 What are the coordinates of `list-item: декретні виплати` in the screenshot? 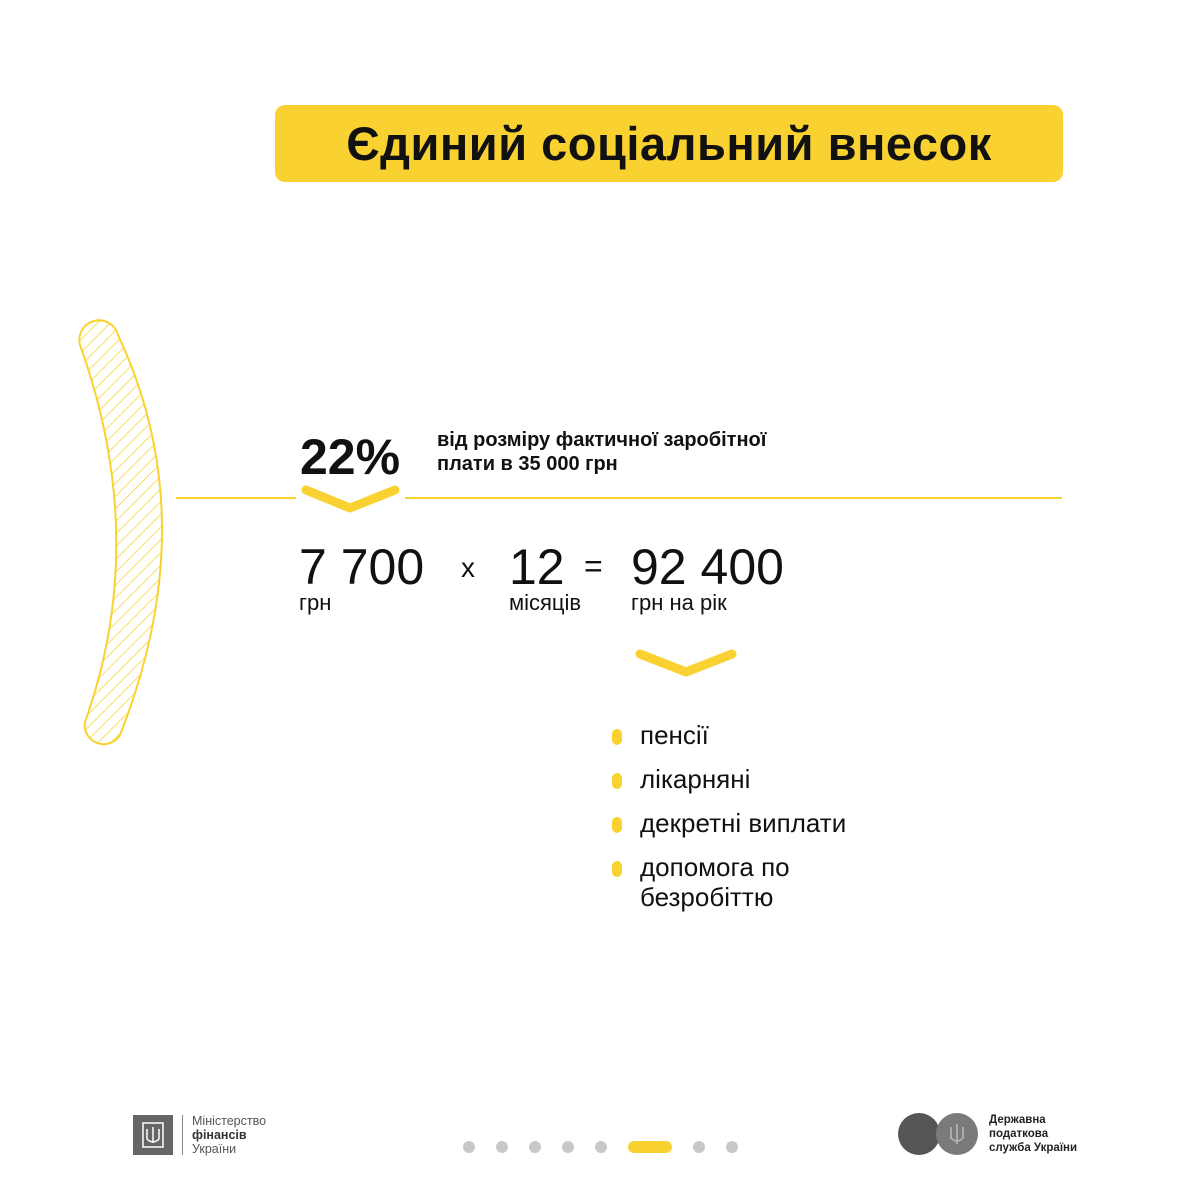 It's located at (742, 823).